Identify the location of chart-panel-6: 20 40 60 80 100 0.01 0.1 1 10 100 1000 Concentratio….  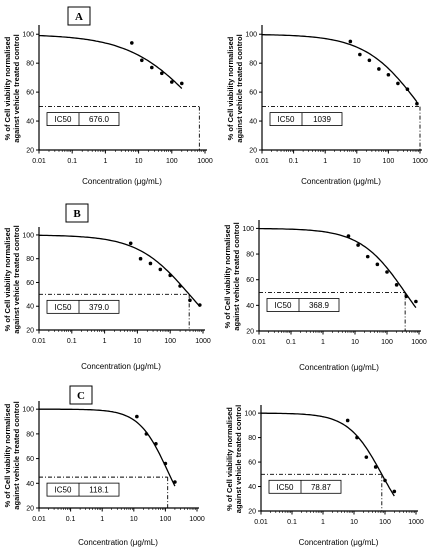
(324, 476).